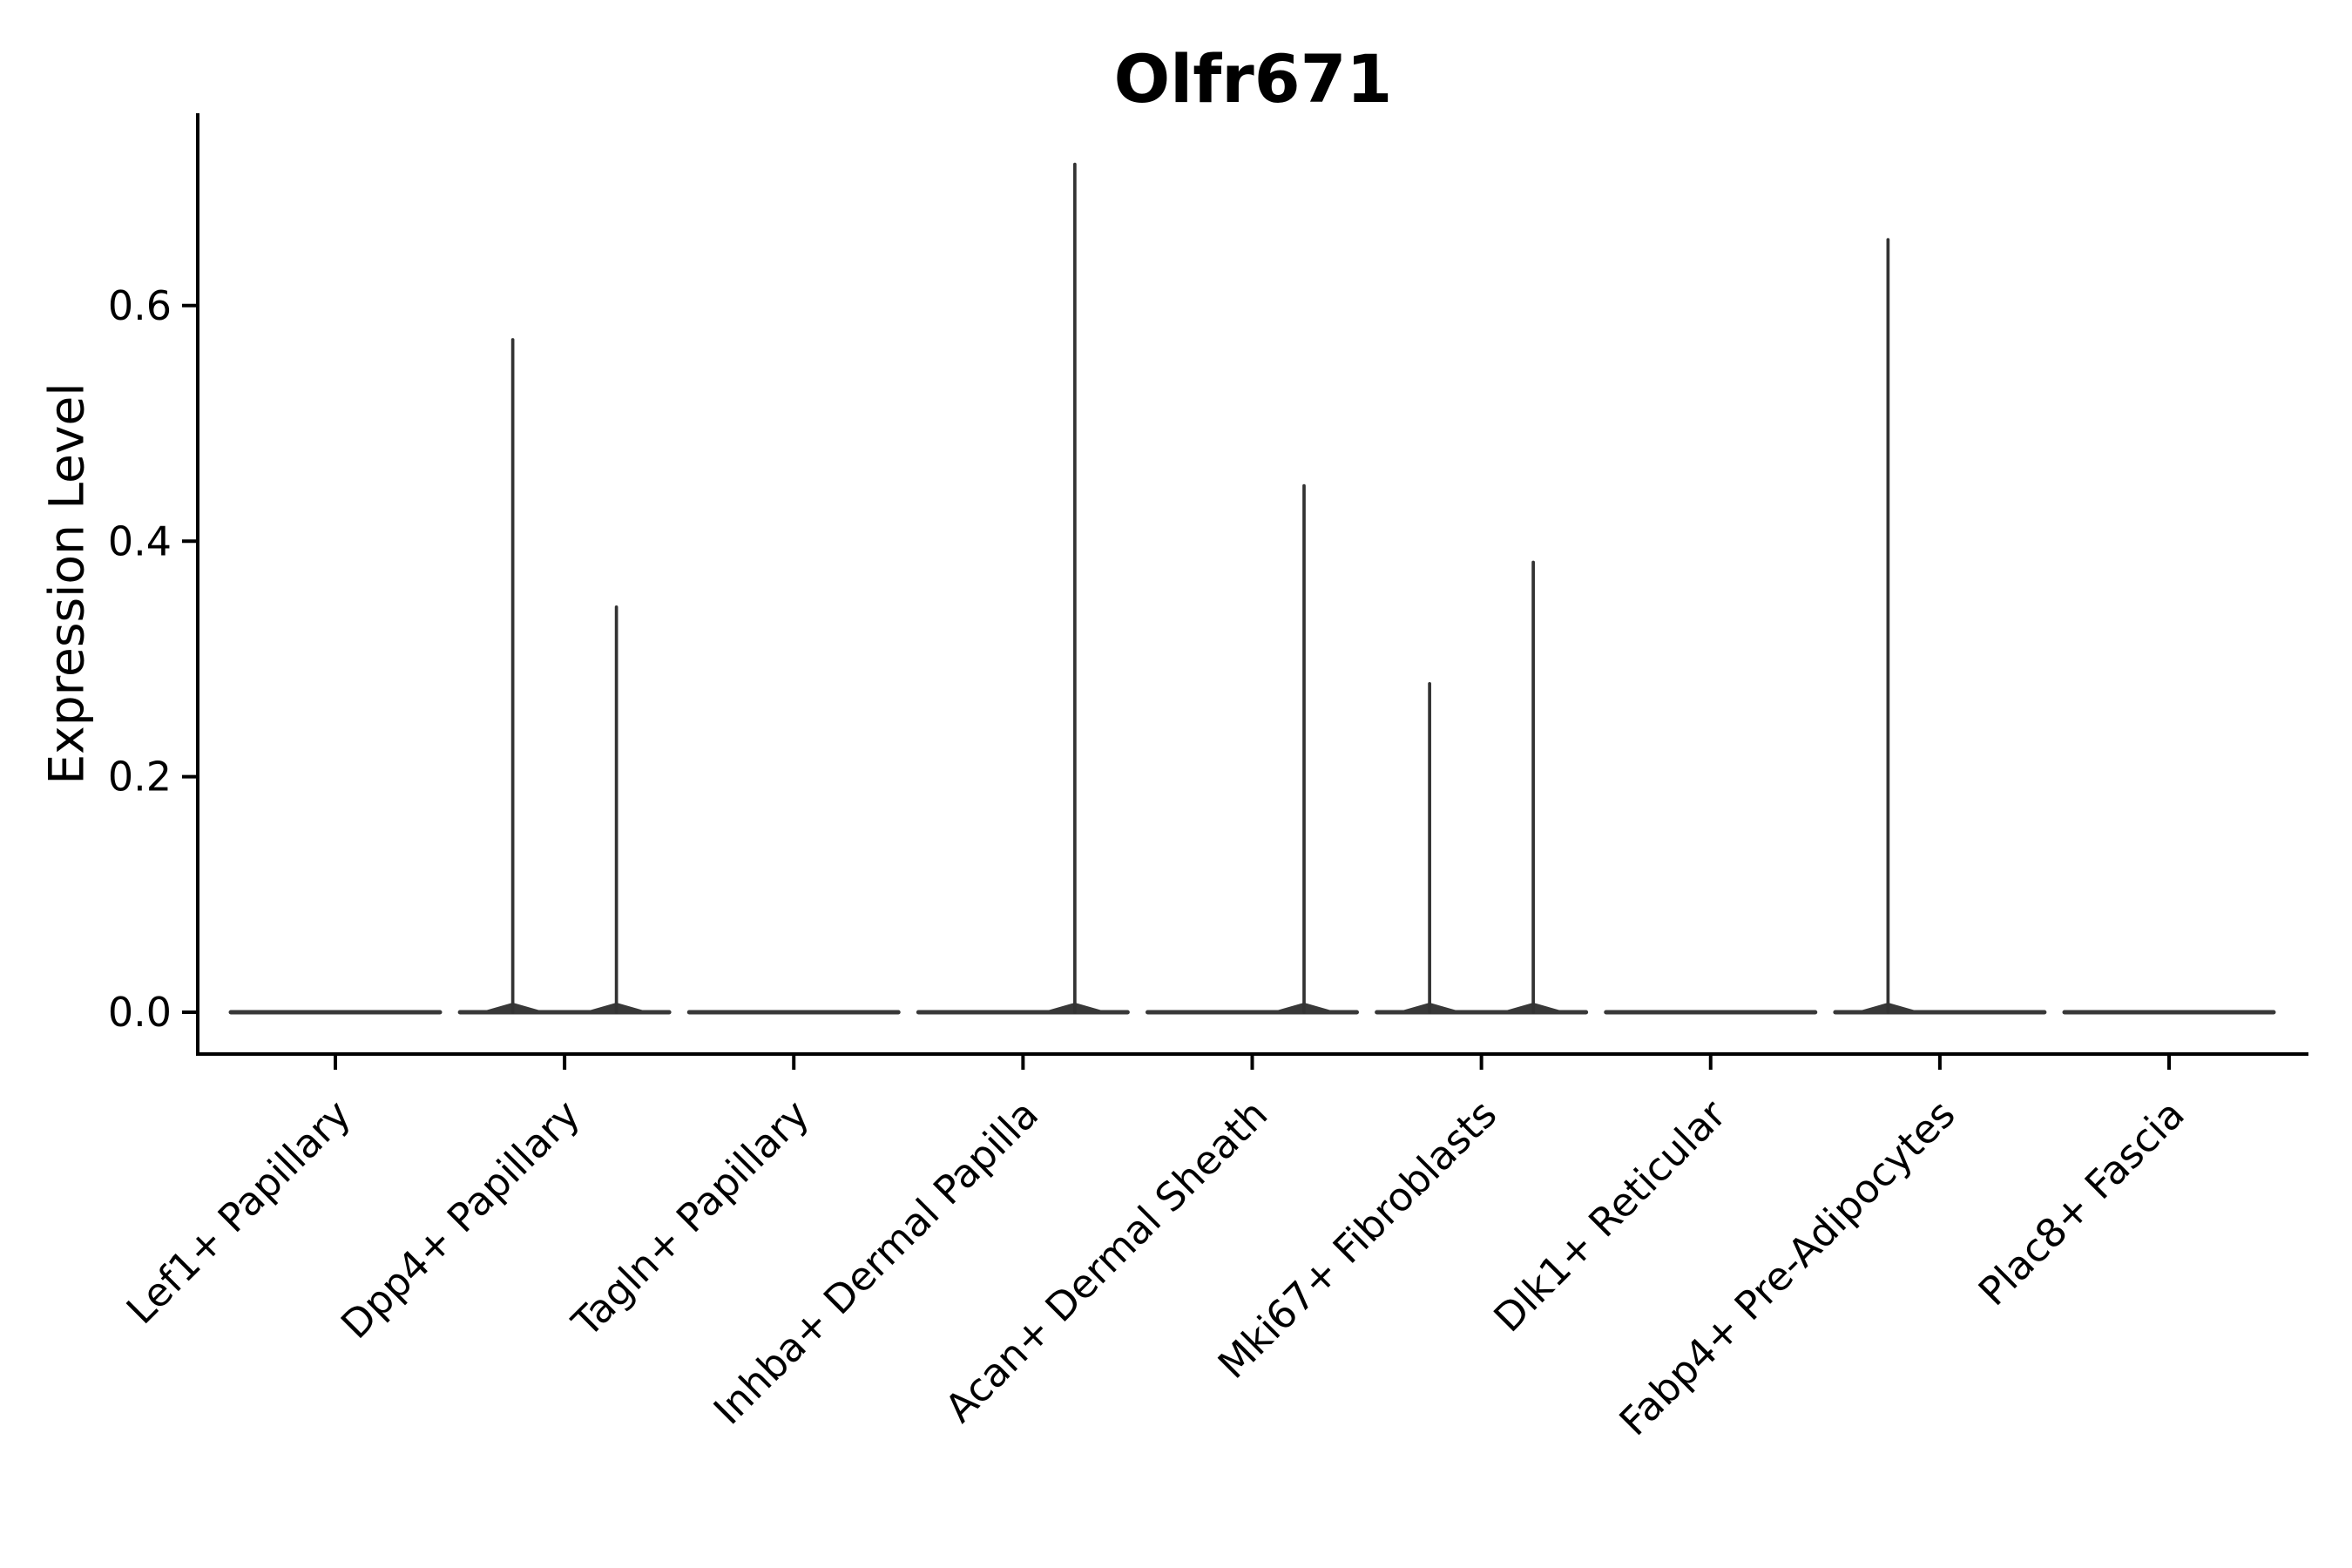 Image resolution: width=2352 pixels, height=1568 pixels. Describe the element at coordinates (140, 305) in the screenshot. I see `y-tick-label: 0.6` at that location.